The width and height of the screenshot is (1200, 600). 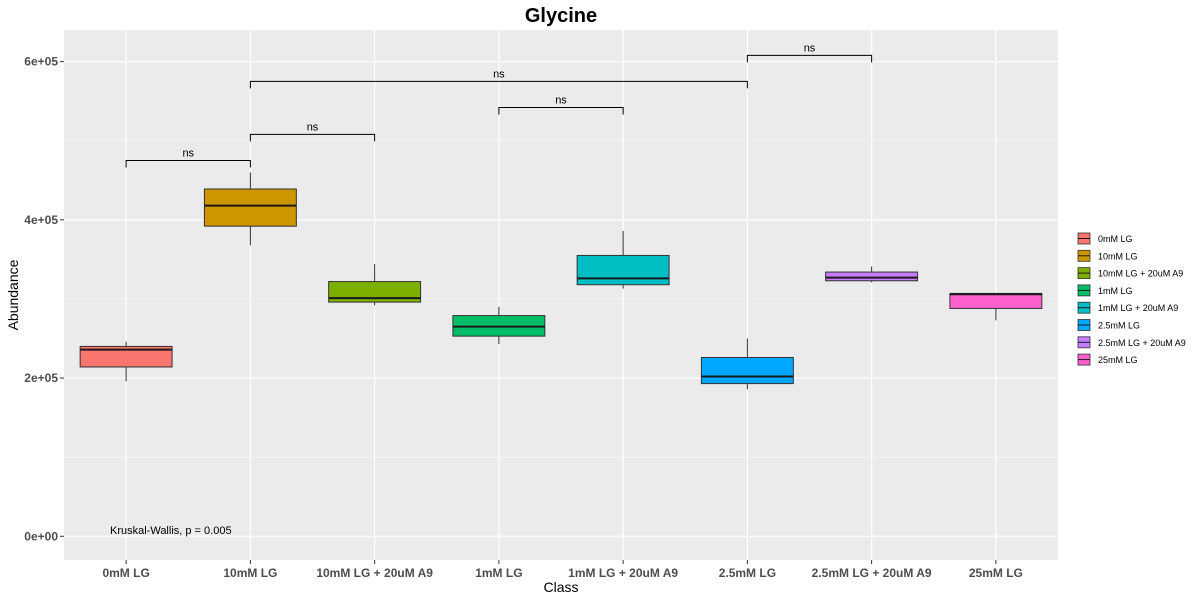 I want to click on legend-label: 10mM LG + 20uM A9, so click(x=1140, y=274).